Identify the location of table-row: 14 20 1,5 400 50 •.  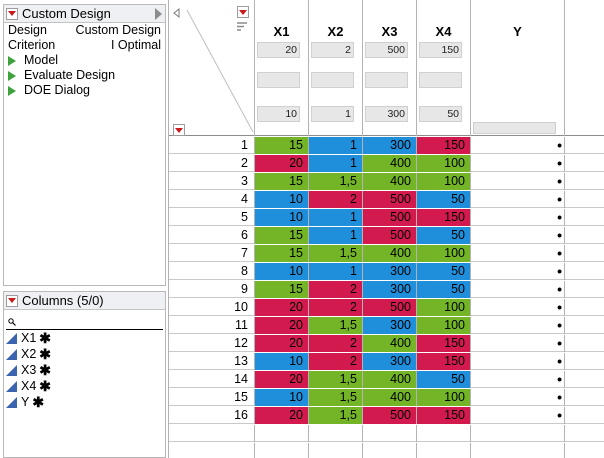
(386, 379).